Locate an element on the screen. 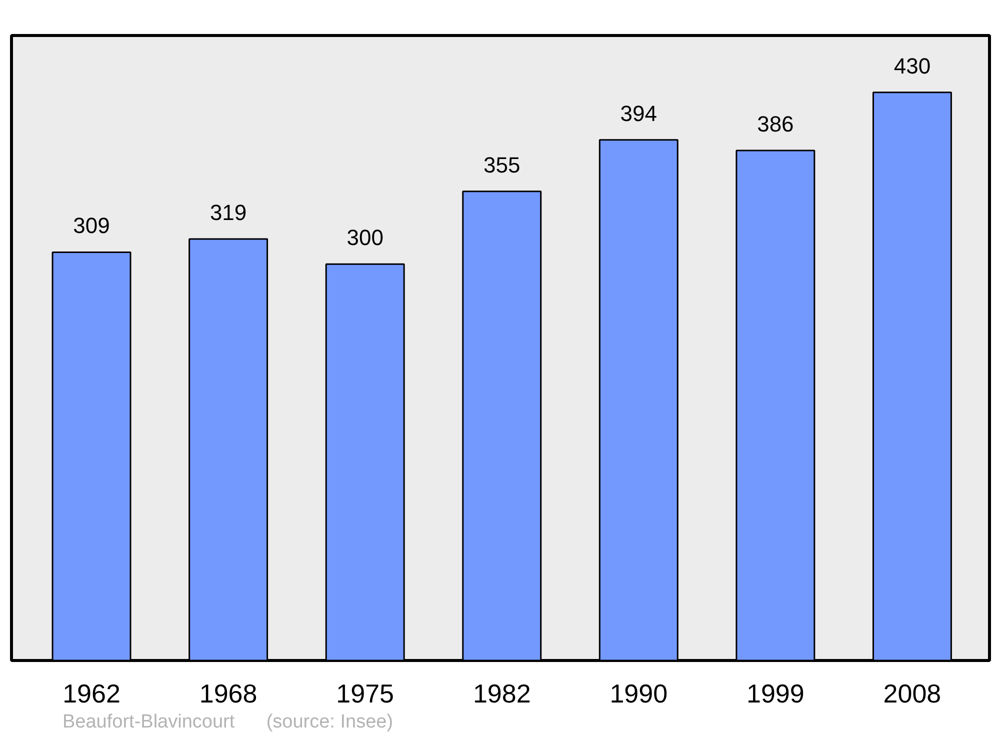  x-tick-label: 1982 is located at coordinates (501, 693).